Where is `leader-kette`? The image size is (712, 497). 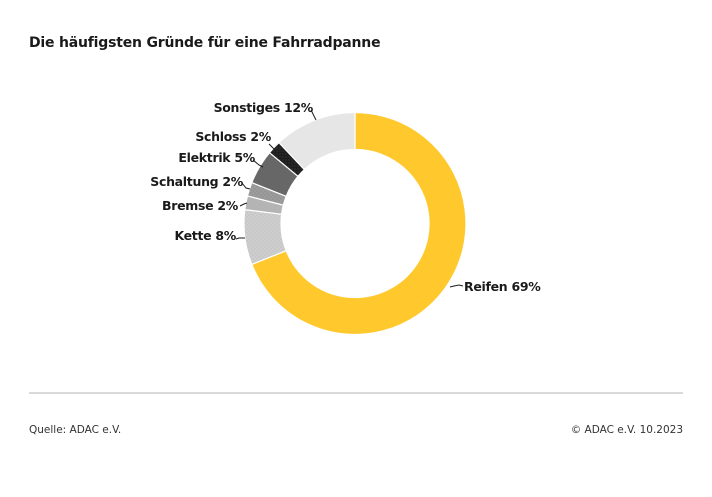
leader-kette is located at coordinates (240, 238).